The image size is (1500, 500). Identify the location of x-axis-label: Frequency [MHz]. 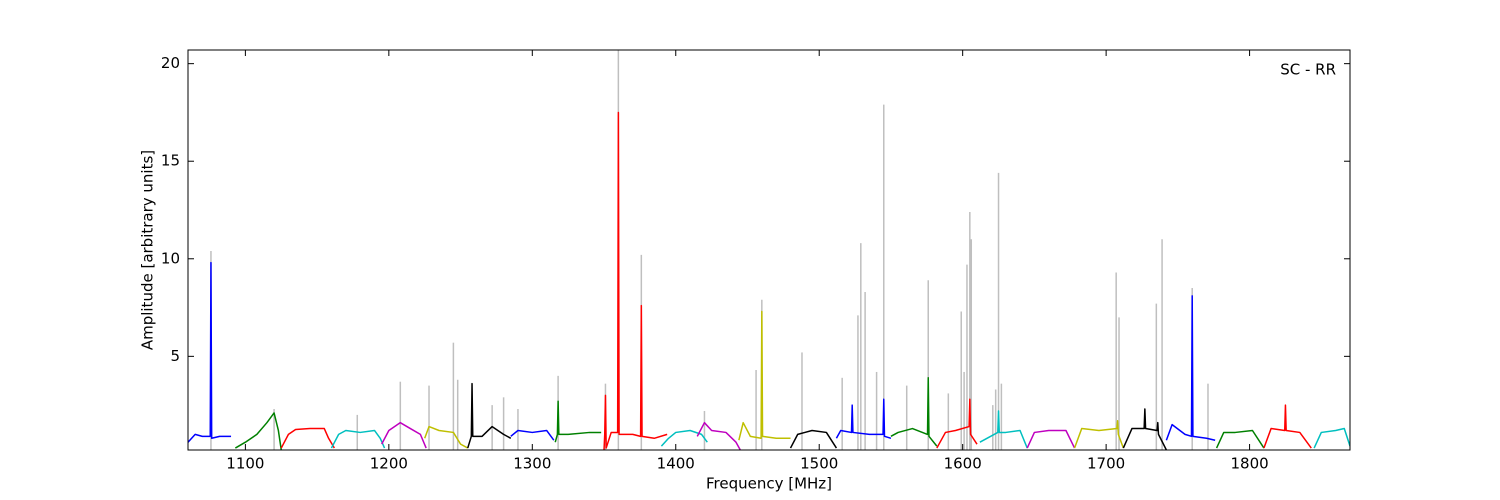
(769, 484).